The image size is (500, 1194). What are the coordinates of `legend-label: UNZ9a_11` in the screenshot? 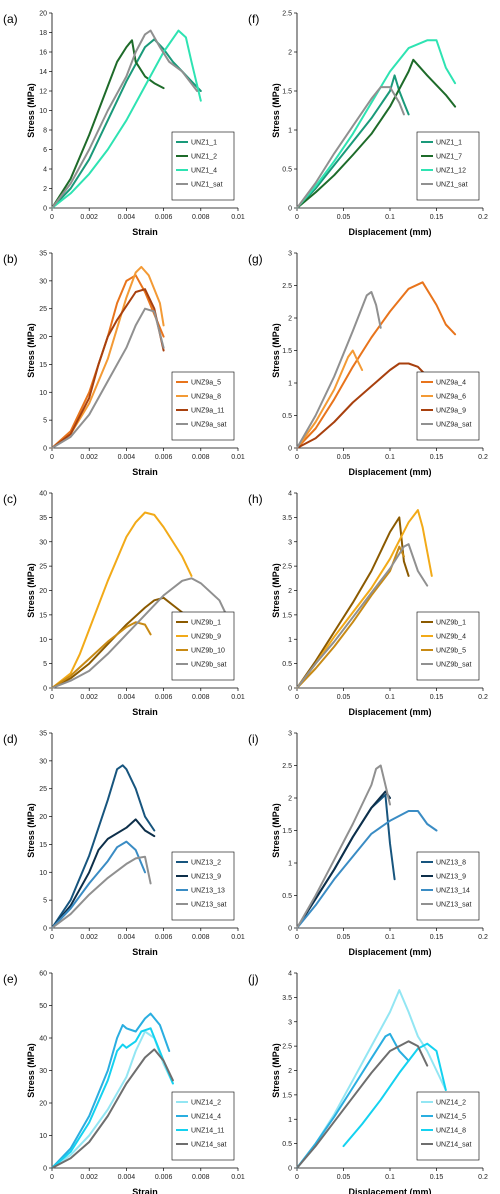 It's located at (207, 411).